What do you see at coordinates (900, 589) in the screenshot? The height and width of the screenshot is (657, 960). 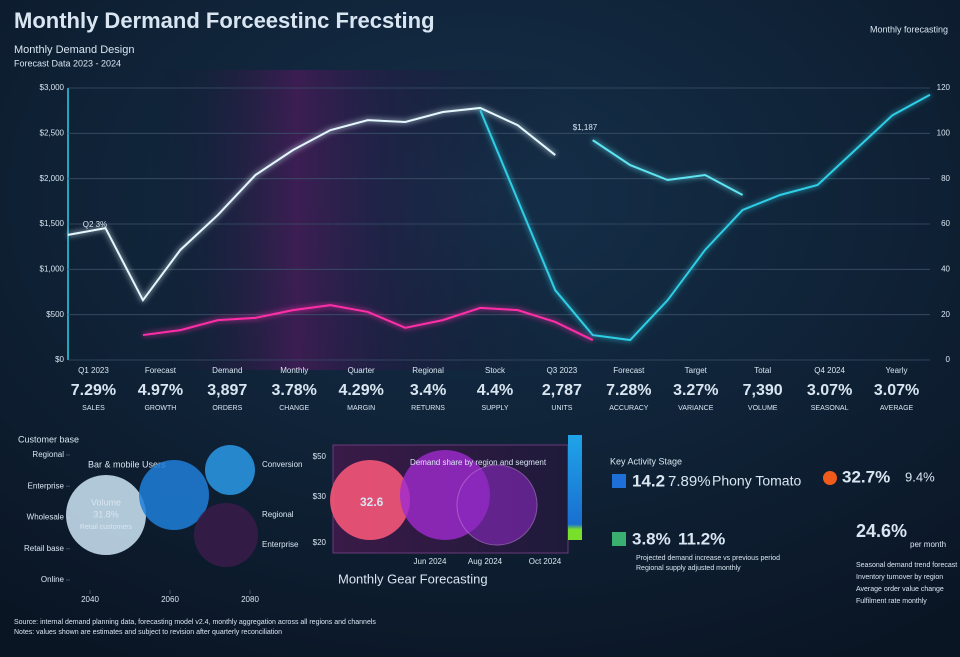 I see `side-line: Average order value change` at bounding box center [900, 589].